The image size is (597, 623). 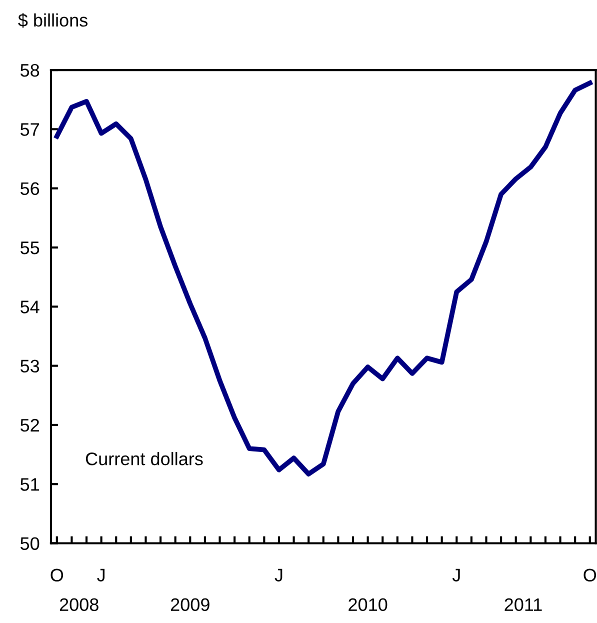 I want to click on y-tick-label: 51, so click(x=29, y=484).